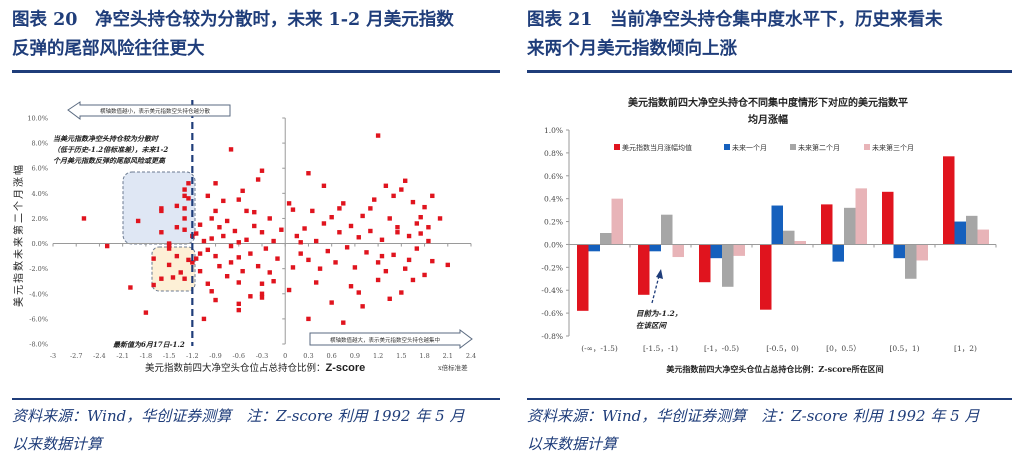 This screenshot has height=471, width=1024. What do you see at coordinates (769, 399) in the screenshot?
I see `right-footer-rule` at bounding box center [769, 399].